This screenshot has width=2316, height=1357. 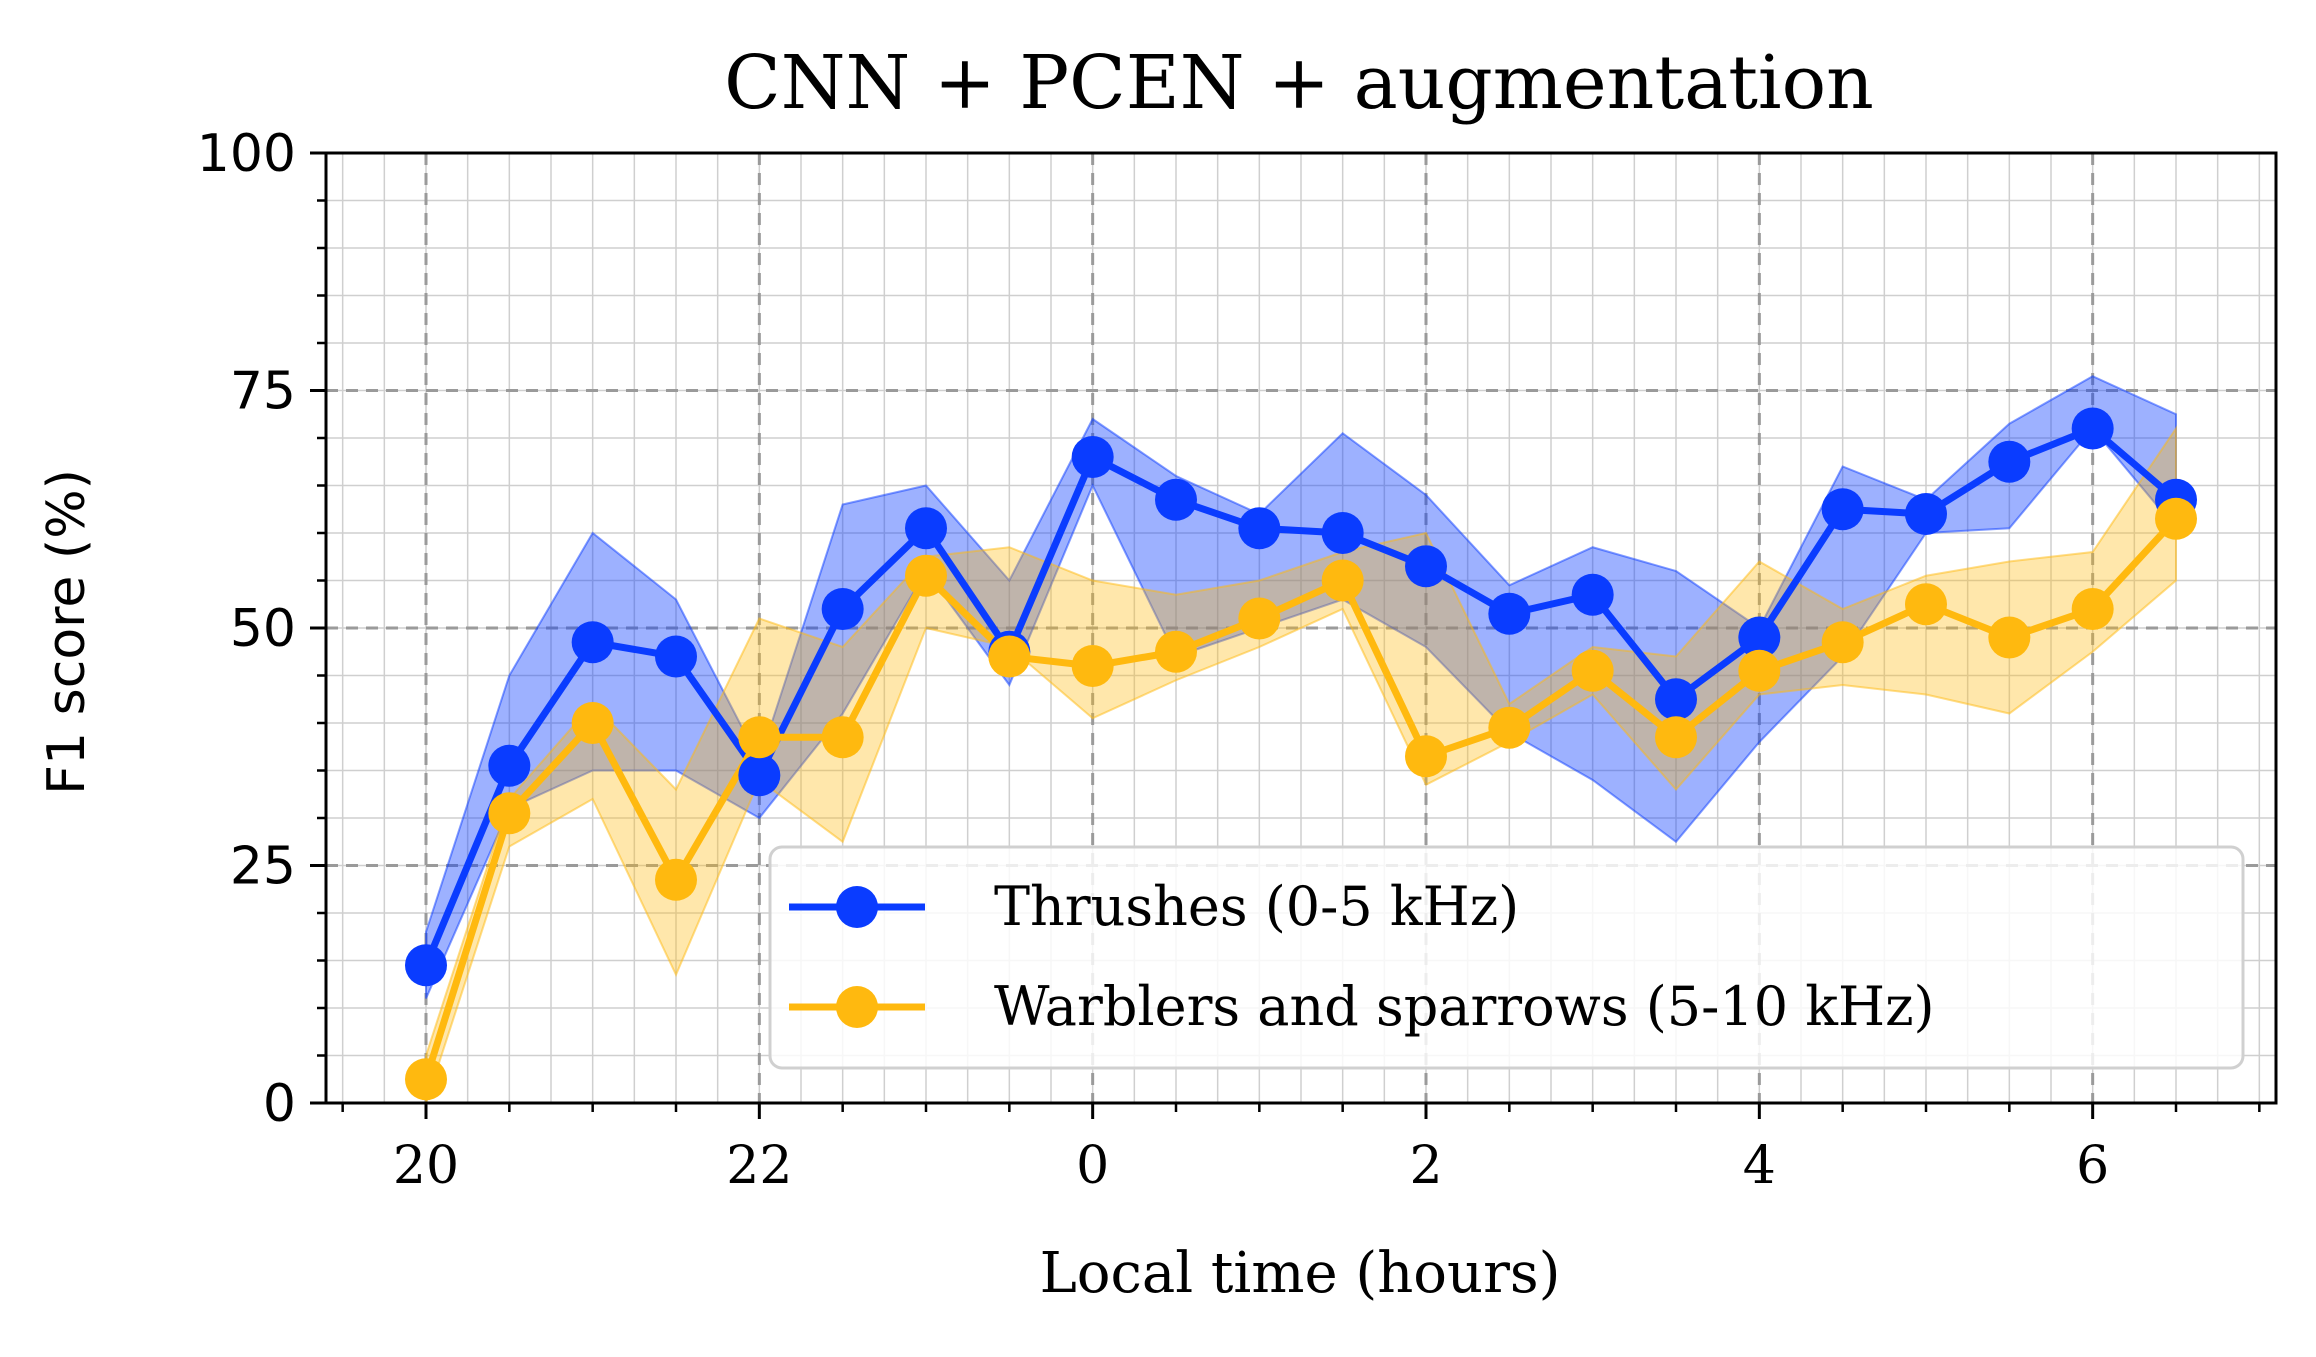 I want to click on x-tick-label: 20, so click(x=426, y=1166).